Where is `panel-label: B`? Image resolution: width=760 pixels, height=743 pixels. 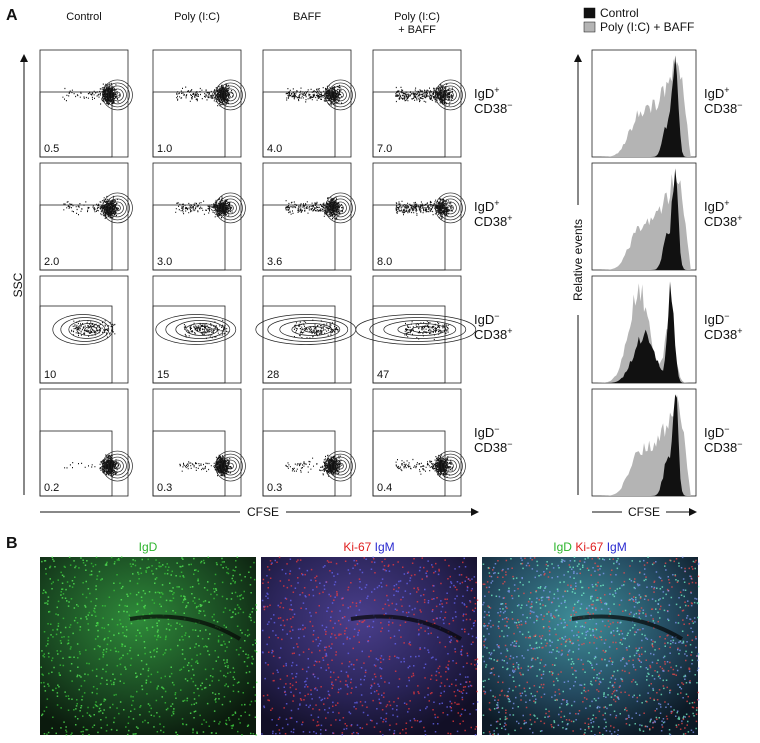
panel-label: B is located at coordinates (12, 543).